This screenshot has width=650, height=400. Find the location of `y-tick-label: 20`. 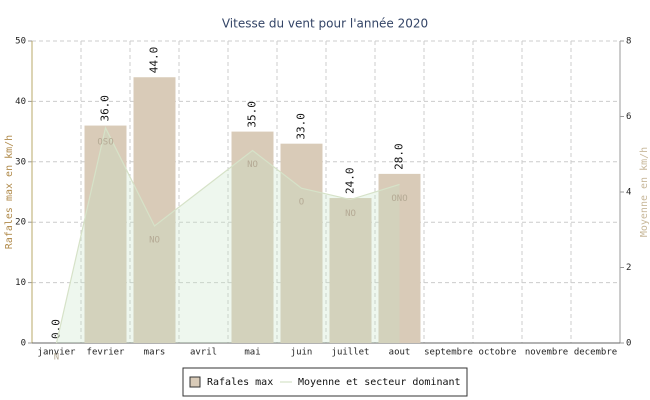

y-tick-label: 20 is located at coordinates (20, 223).